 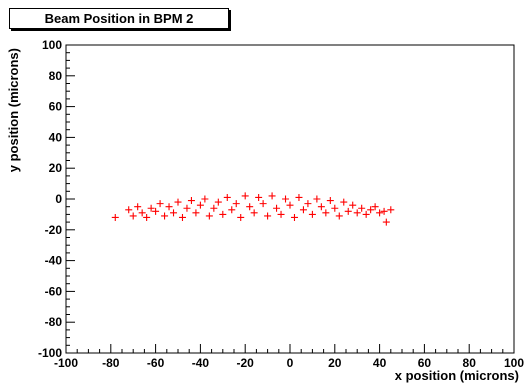 I want to click on y-tick-label: 100, so click(x=52, y=45).